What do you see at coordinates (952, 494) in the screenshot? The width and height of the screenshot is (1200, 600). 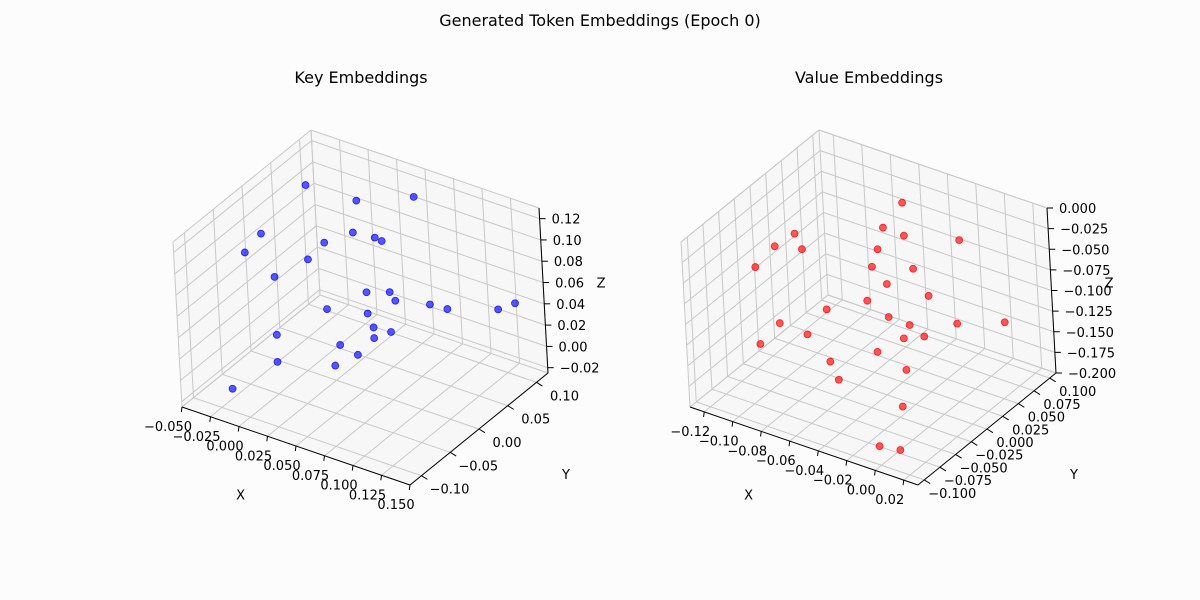 I see `y-tick-label: −0.100` at bounding box center [952, 494].